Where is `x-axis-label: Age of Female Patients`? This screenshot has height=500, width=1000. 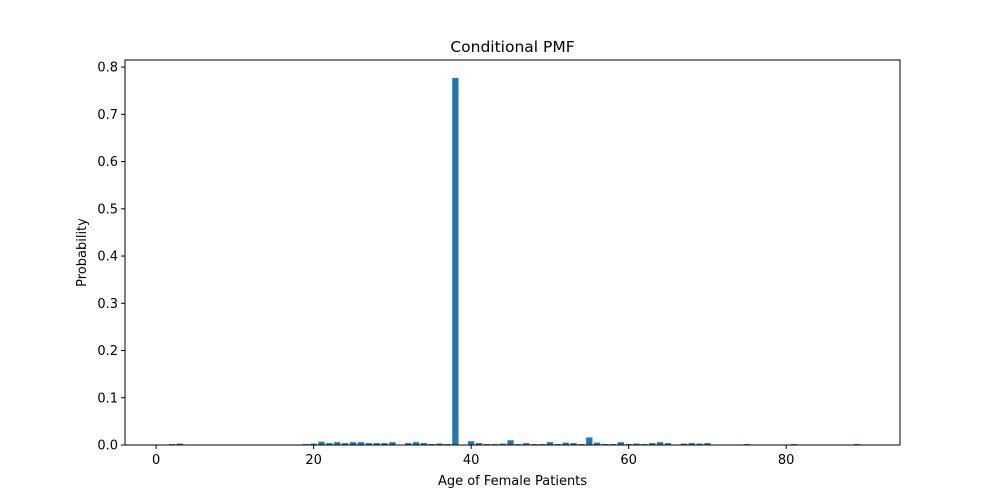
x-axis-label: Age of Female Patients is located at coordinates (512, 481).